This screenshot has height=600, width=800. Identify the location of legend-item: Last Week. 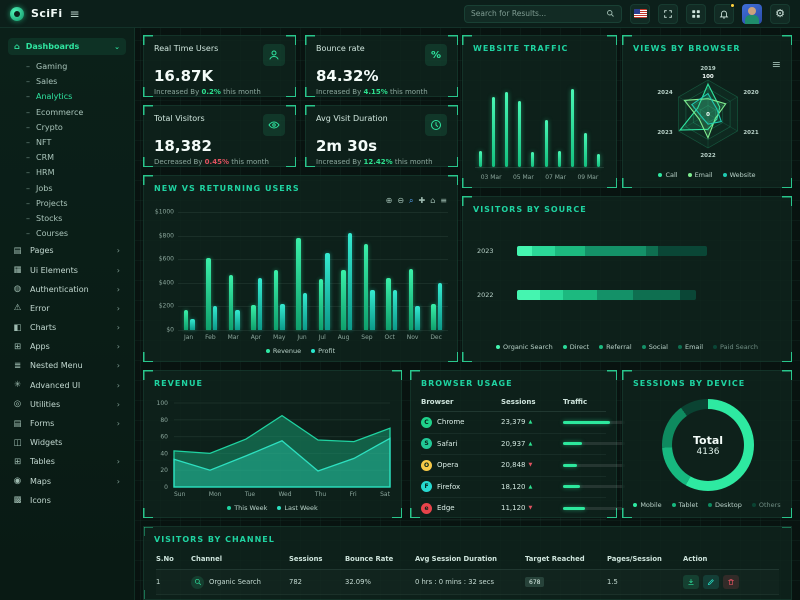
(297, 508).